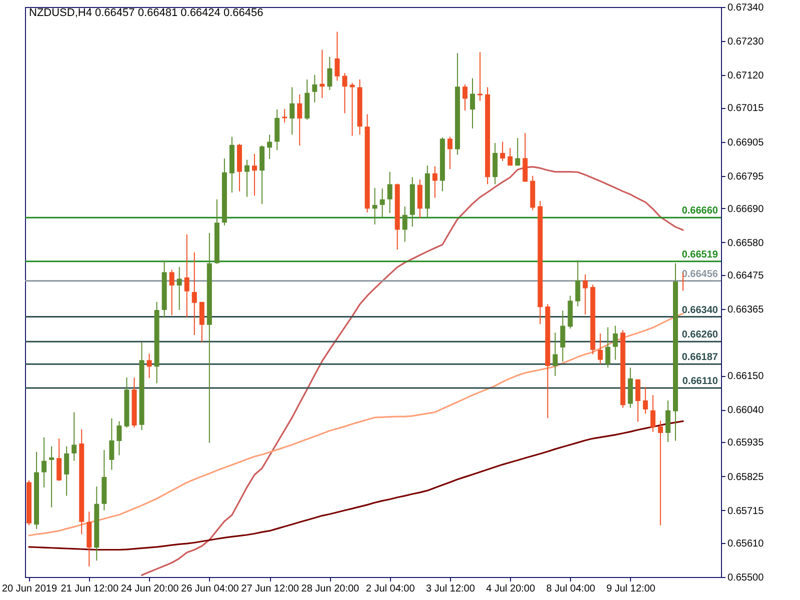 The image size is (800, 600). Describe the element at coordinates (746, 410) in the screenshot. I see `y-tick-label: 0.66040` at that location.